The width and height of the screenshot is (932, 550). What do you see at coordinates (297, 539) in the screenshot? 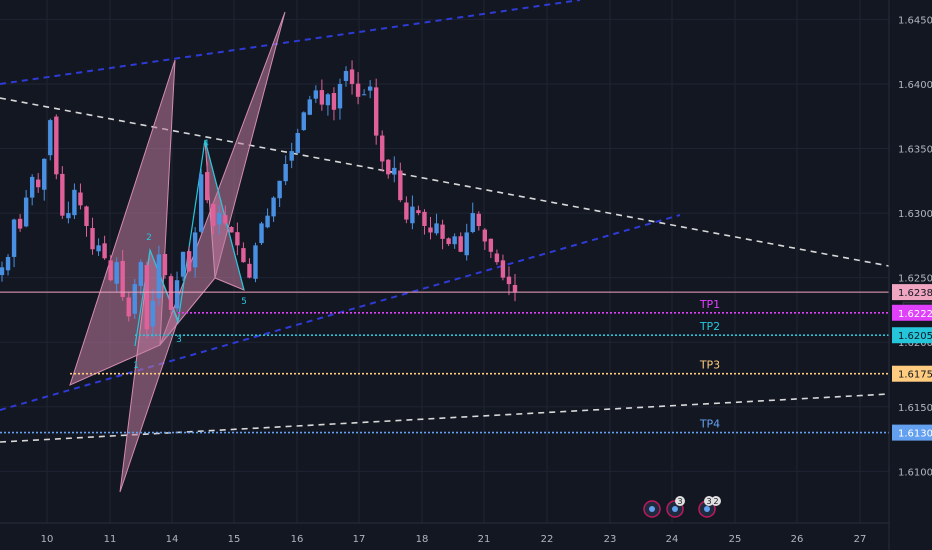
I see `x-tick-label: 16` at bounding box center [297, 539].